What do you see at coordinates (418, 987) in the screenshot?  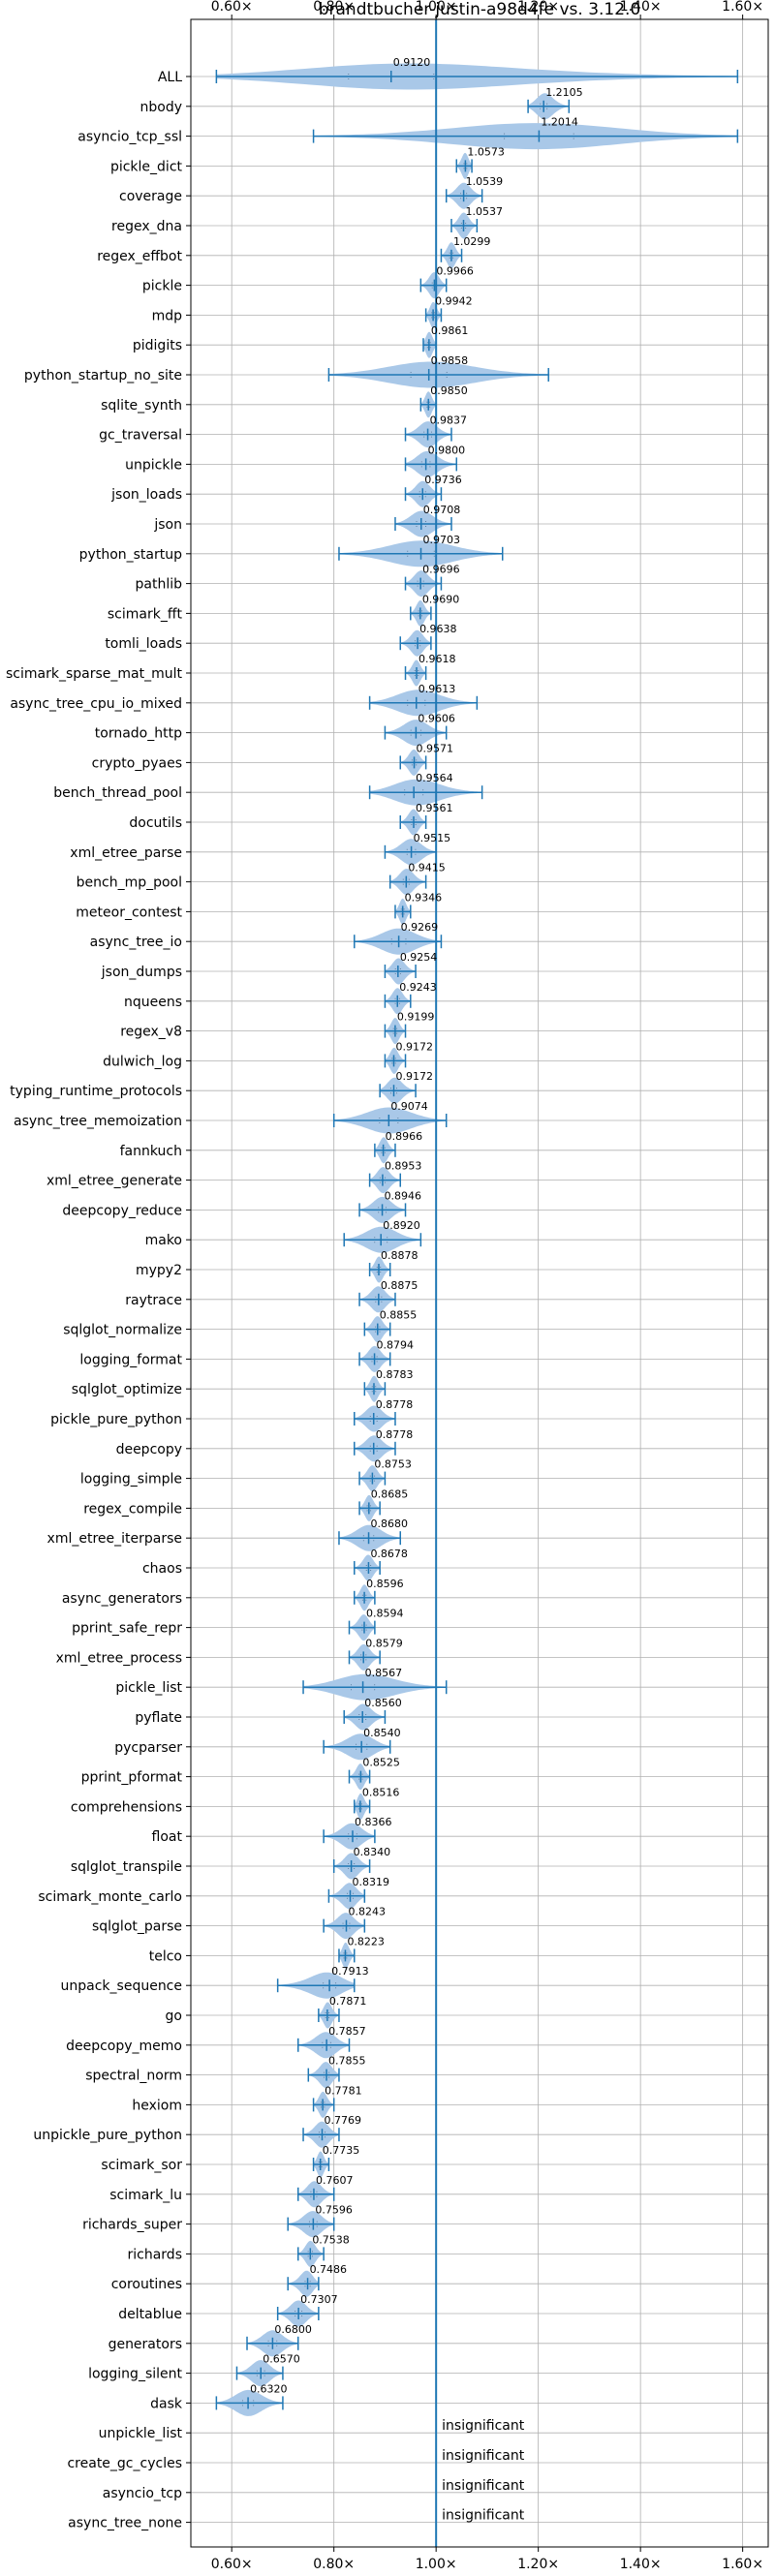 I see `value-label: 0.9243` at bounding box center [418, 987].